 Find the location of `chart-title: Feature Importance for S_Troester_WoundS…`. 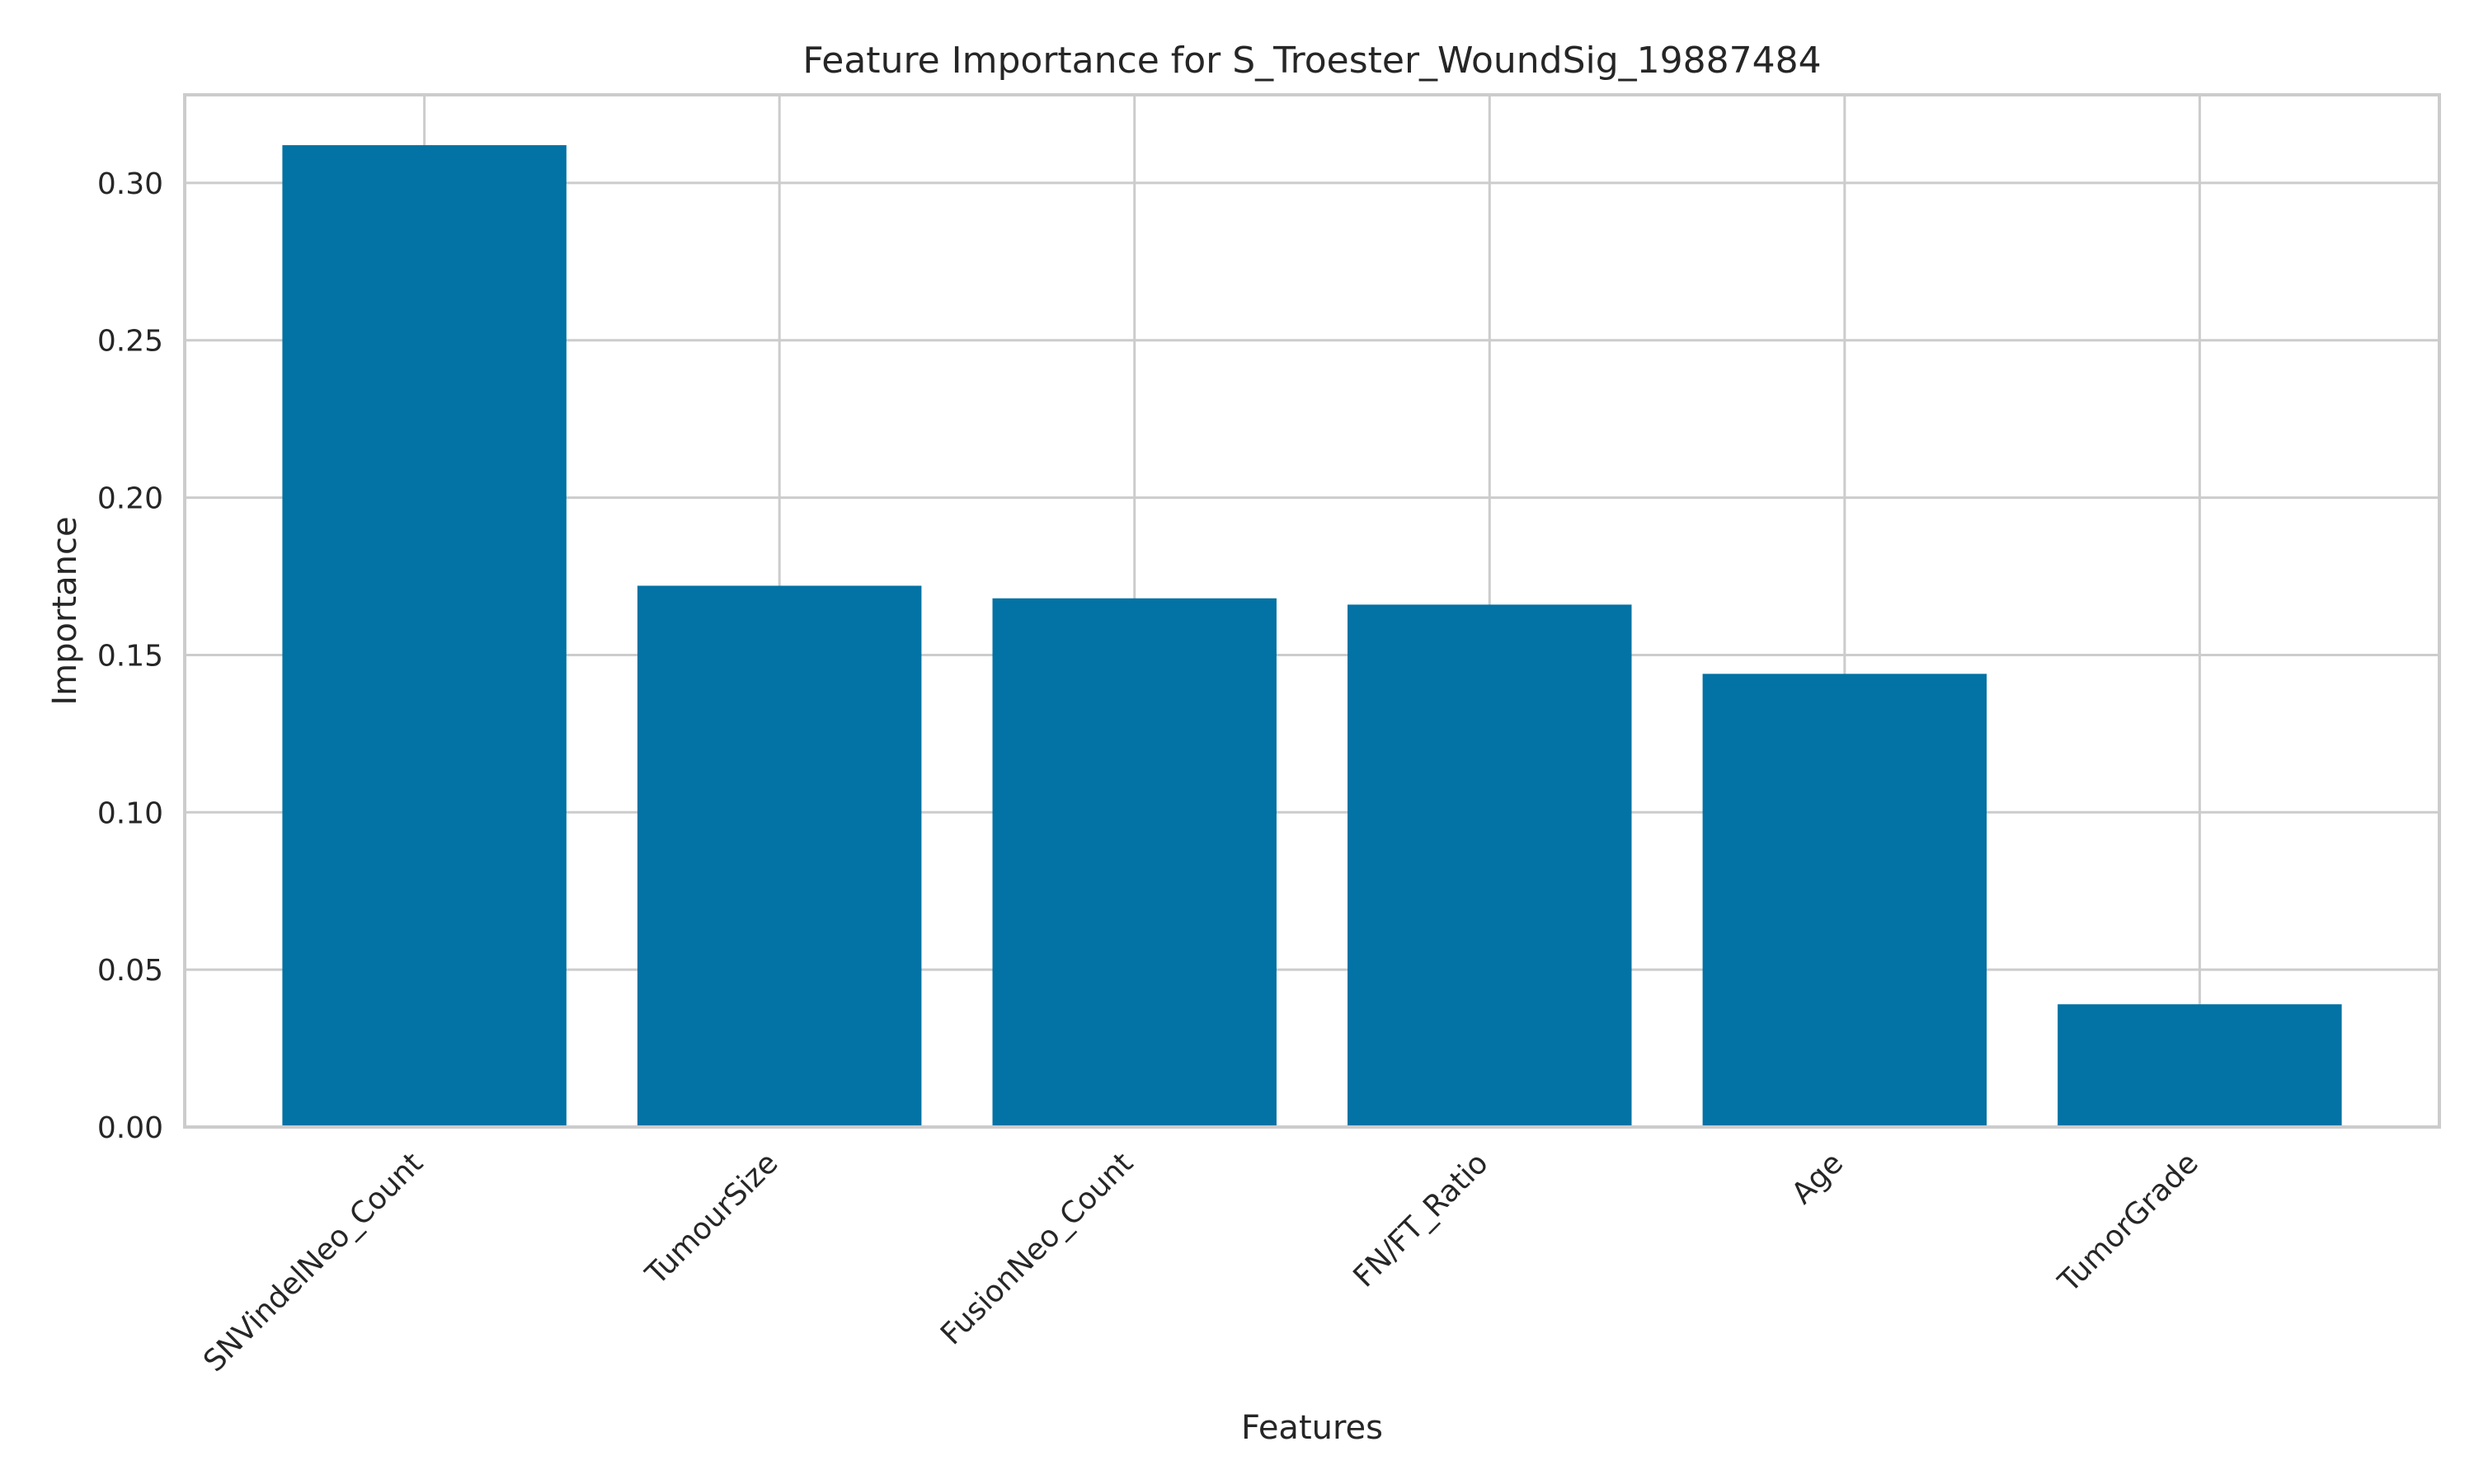

chart-title: Feature Importance for S_Troester_WoundS… is located at coordinates (1311, 61).